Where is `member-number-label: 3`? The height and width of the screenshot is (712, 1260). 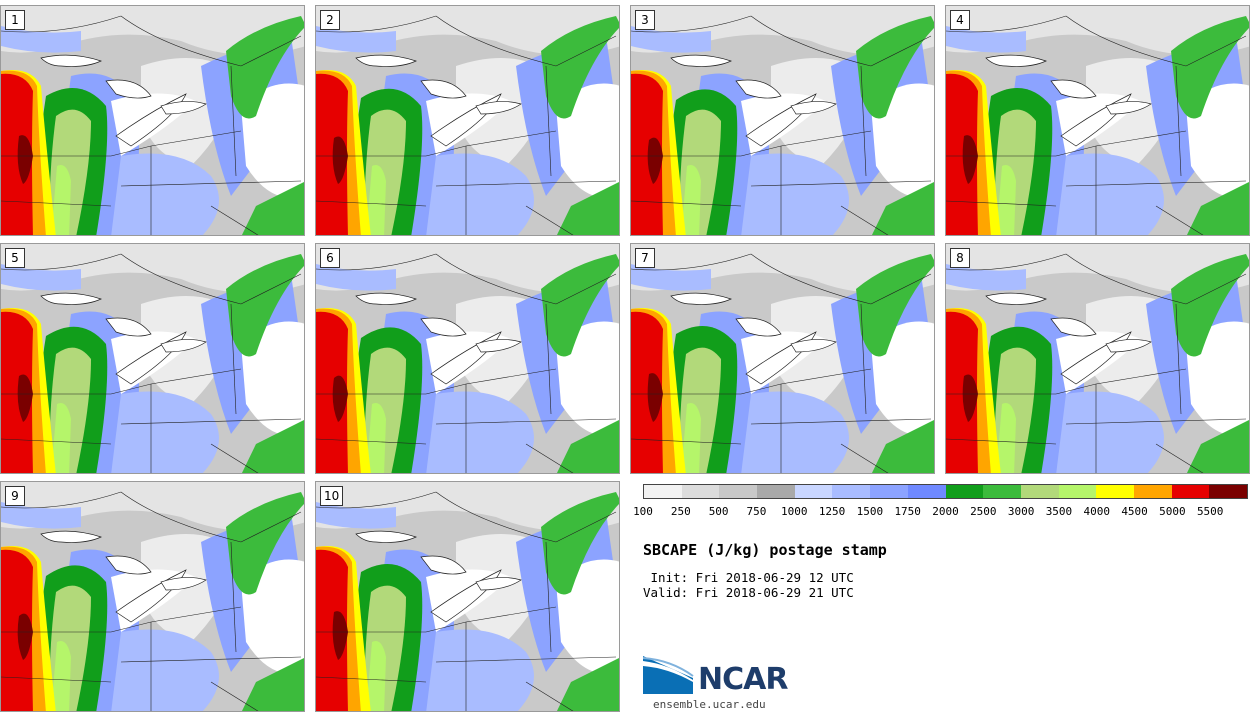
member-number-label: 3 is located at coordinates (645, 20).